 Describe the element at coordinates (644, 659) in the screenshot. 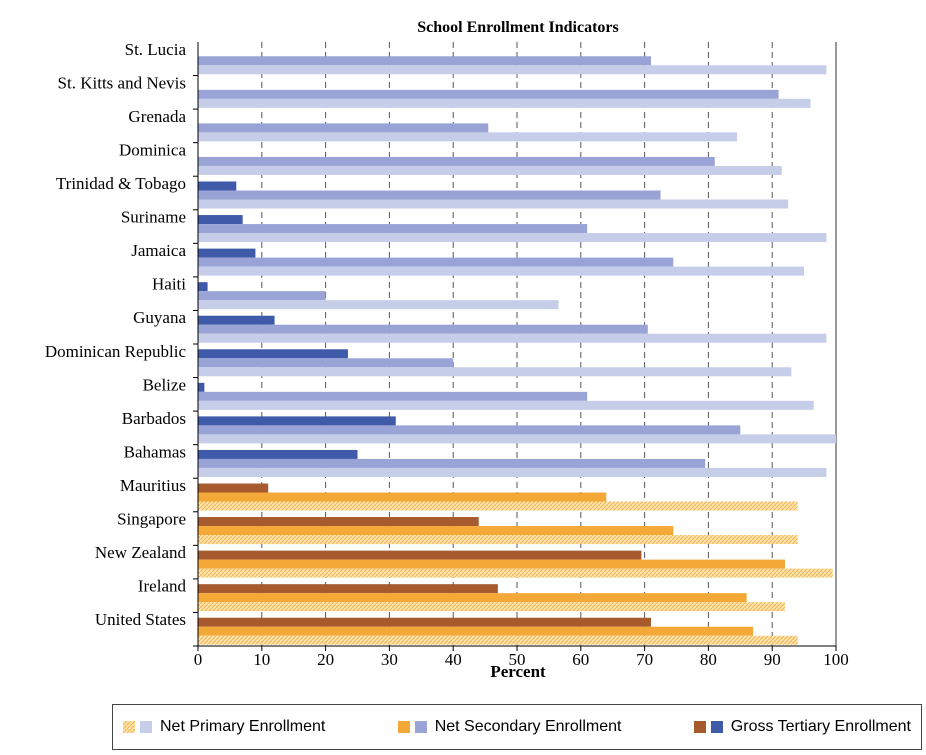

I see `x-tick-label-70: 70` at that location.